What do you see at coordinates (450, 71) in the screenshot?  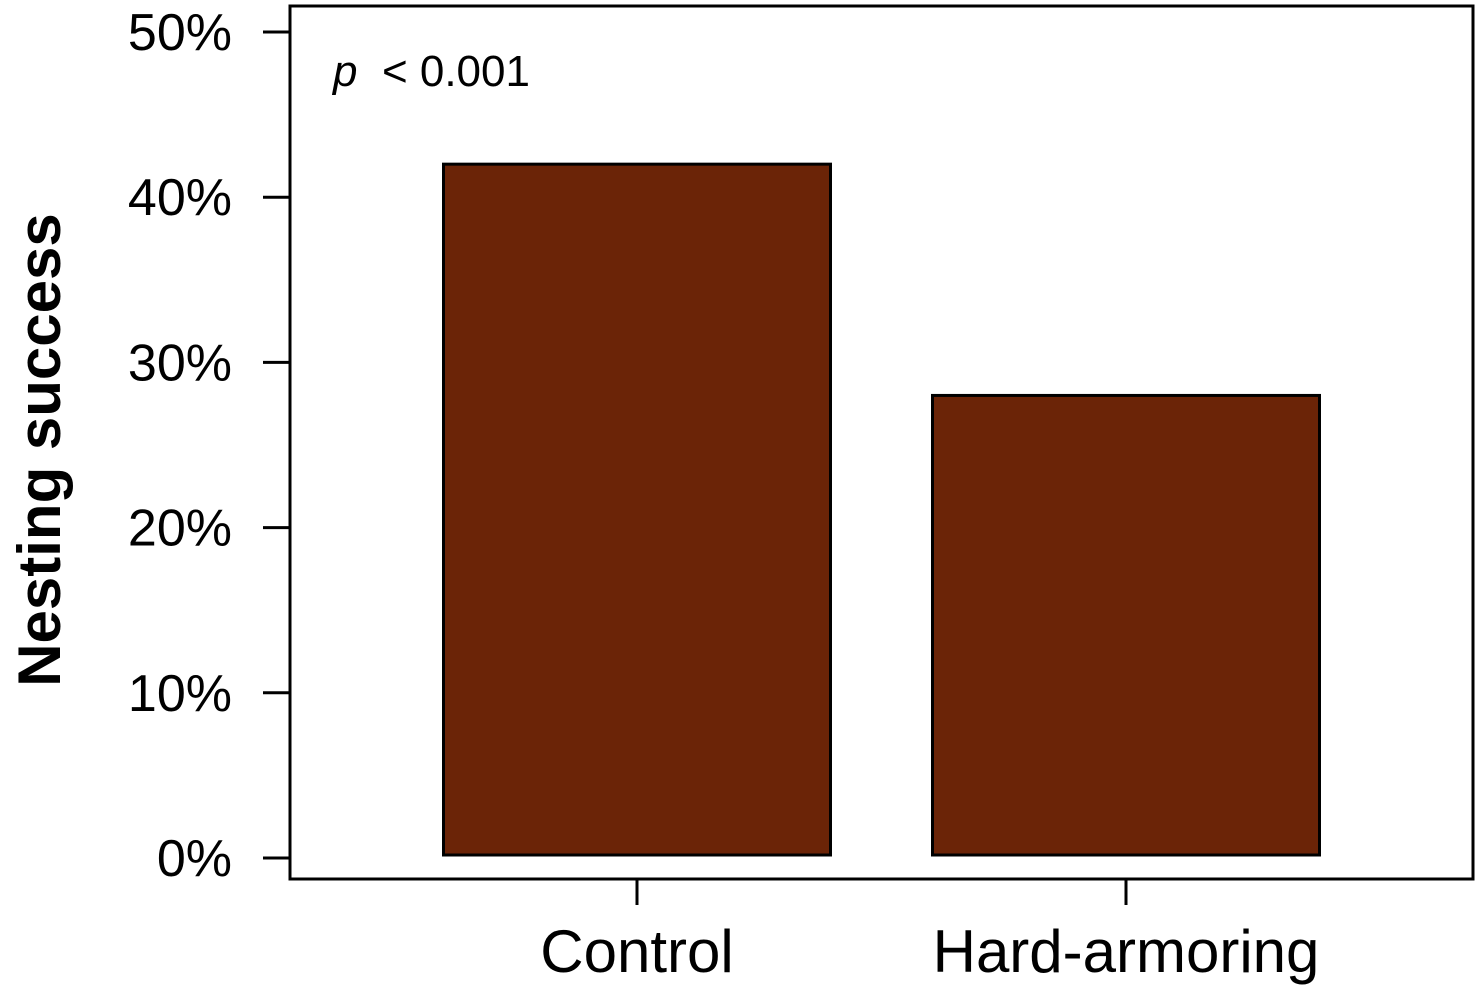 I see `p-value-text: < 0.001` at bounding box center [450, 71].